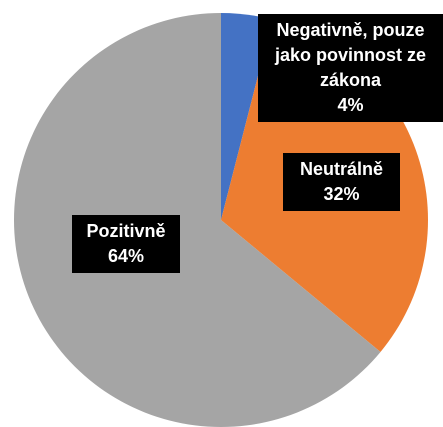  What do you see at coordinates (126, 231) in the screenshot?
I see `category-label: Pozitivně` at bounding box center [126, 231].